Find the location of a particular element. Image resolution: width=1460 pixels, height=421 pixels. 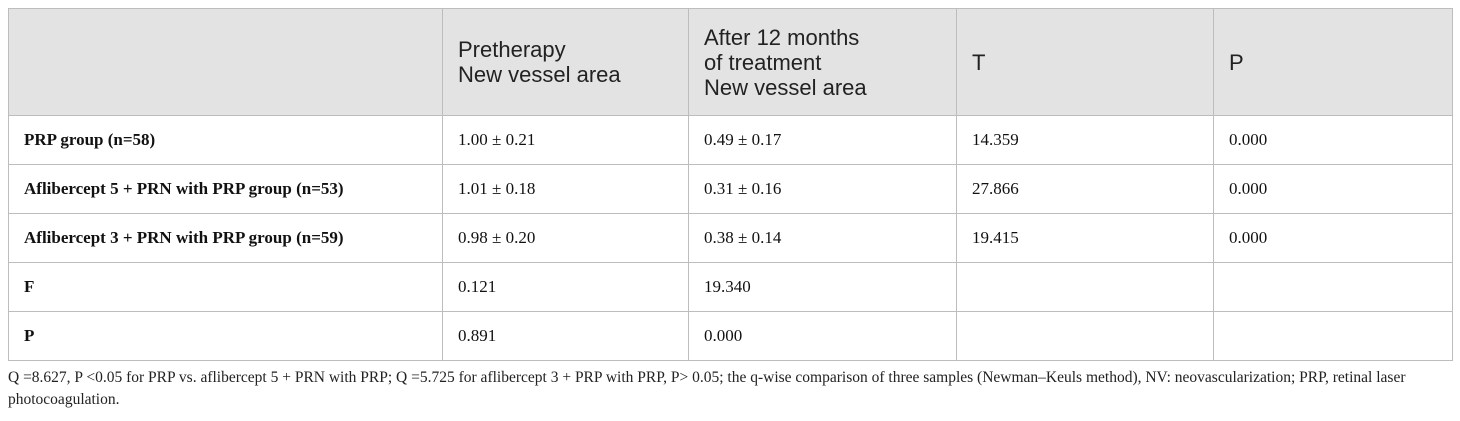

row-label-p: P is located at coordinates (225, 336).